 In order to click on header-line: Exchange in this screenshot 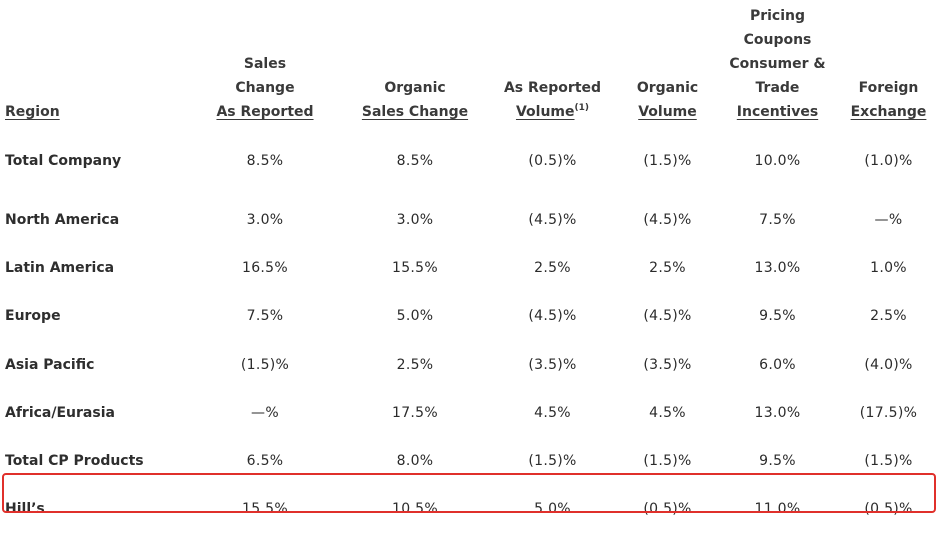, I will do `click(888, 112)`.